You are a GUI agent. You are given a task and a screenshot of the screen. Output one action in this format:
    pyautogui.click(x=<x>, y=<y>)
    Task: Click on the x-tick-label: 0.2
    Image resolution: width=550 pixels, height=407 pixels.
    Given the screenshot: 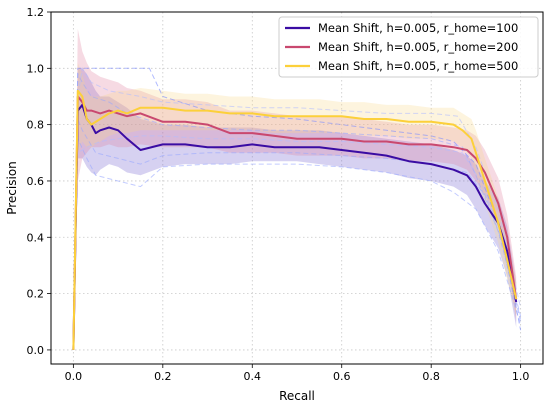 What is the action you would take?
    pyautogui.click(x=163, y=376)
    